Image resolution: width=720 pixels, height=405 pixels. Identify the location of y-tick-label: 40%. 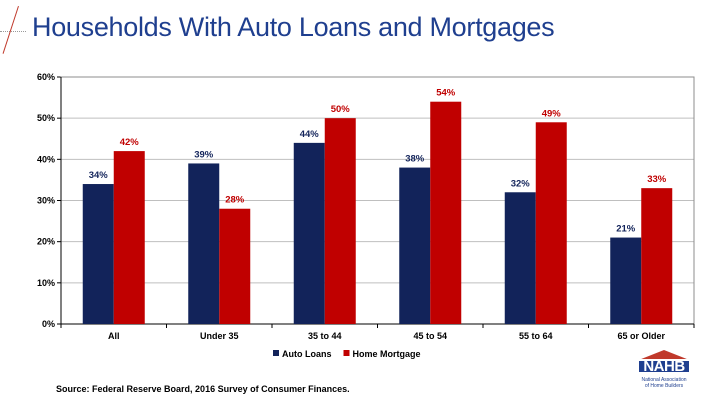
(46, 159).